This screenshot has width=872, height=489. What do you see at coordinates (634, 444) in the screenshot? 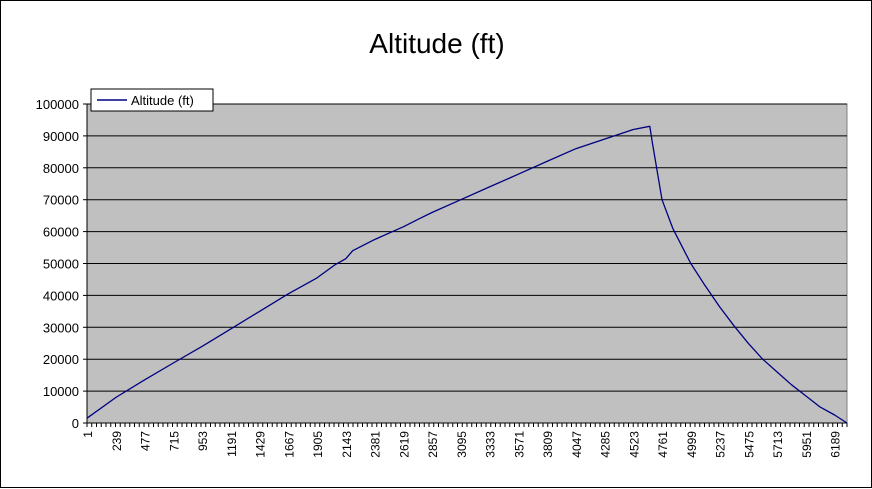
I see `x-tick-label: 4523` at bounding box center [634, 444].